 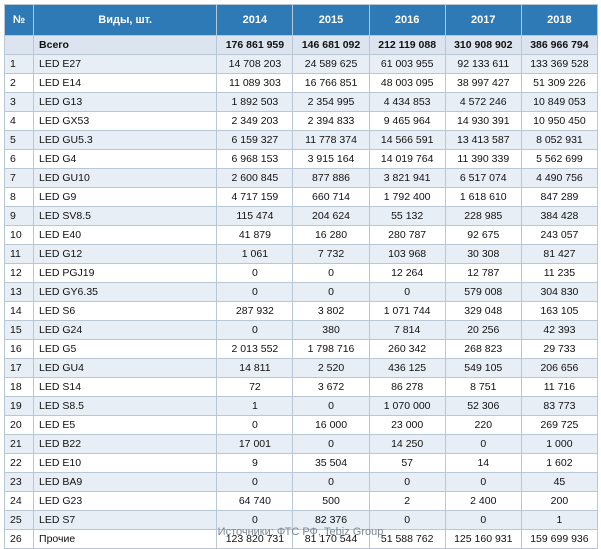 What do you see at coordinates (19, 425) in the screenshot?
I see `row-number: 20` at bounding box center [19, 425].